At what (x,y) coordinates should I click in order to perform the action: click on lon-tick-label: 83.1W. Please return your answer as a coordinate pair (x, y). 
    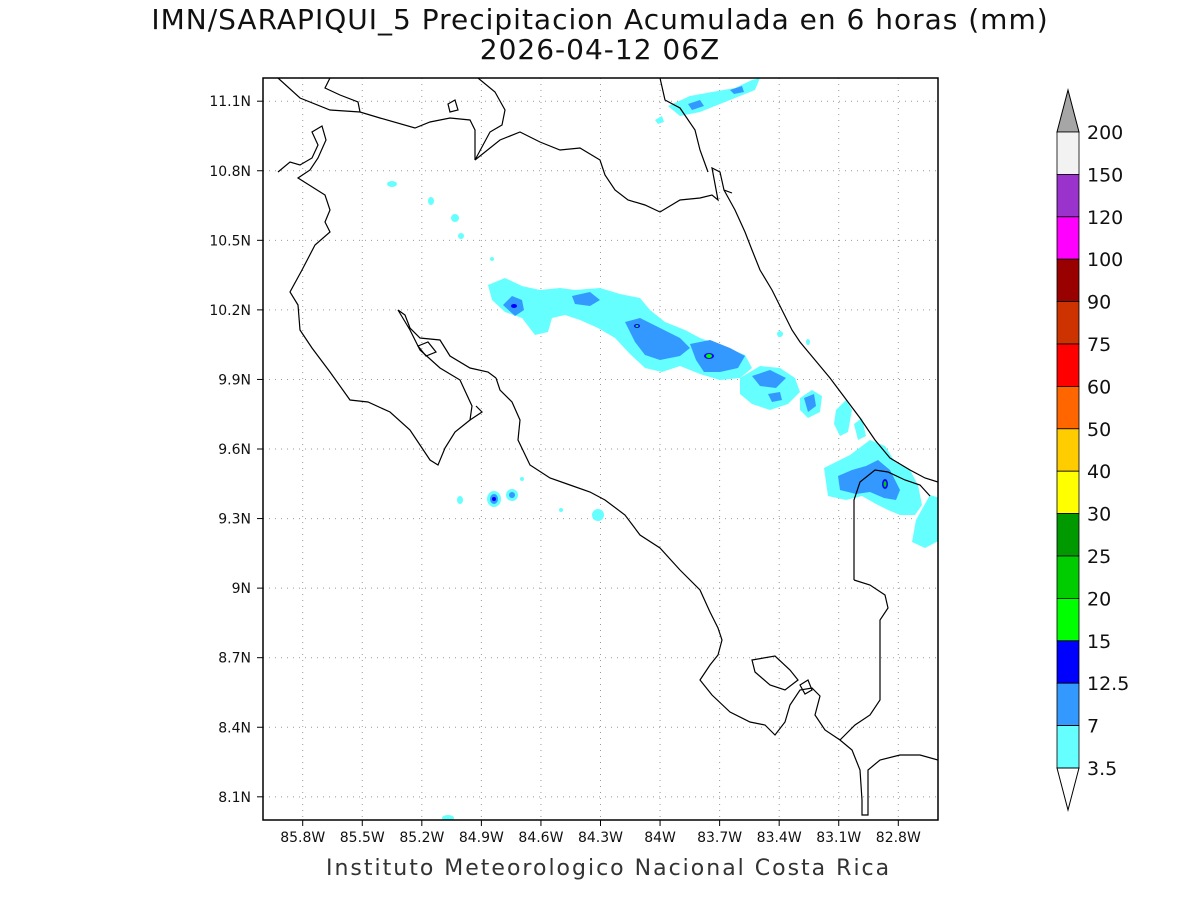
    Looking at the image, I should click on (838, 838).